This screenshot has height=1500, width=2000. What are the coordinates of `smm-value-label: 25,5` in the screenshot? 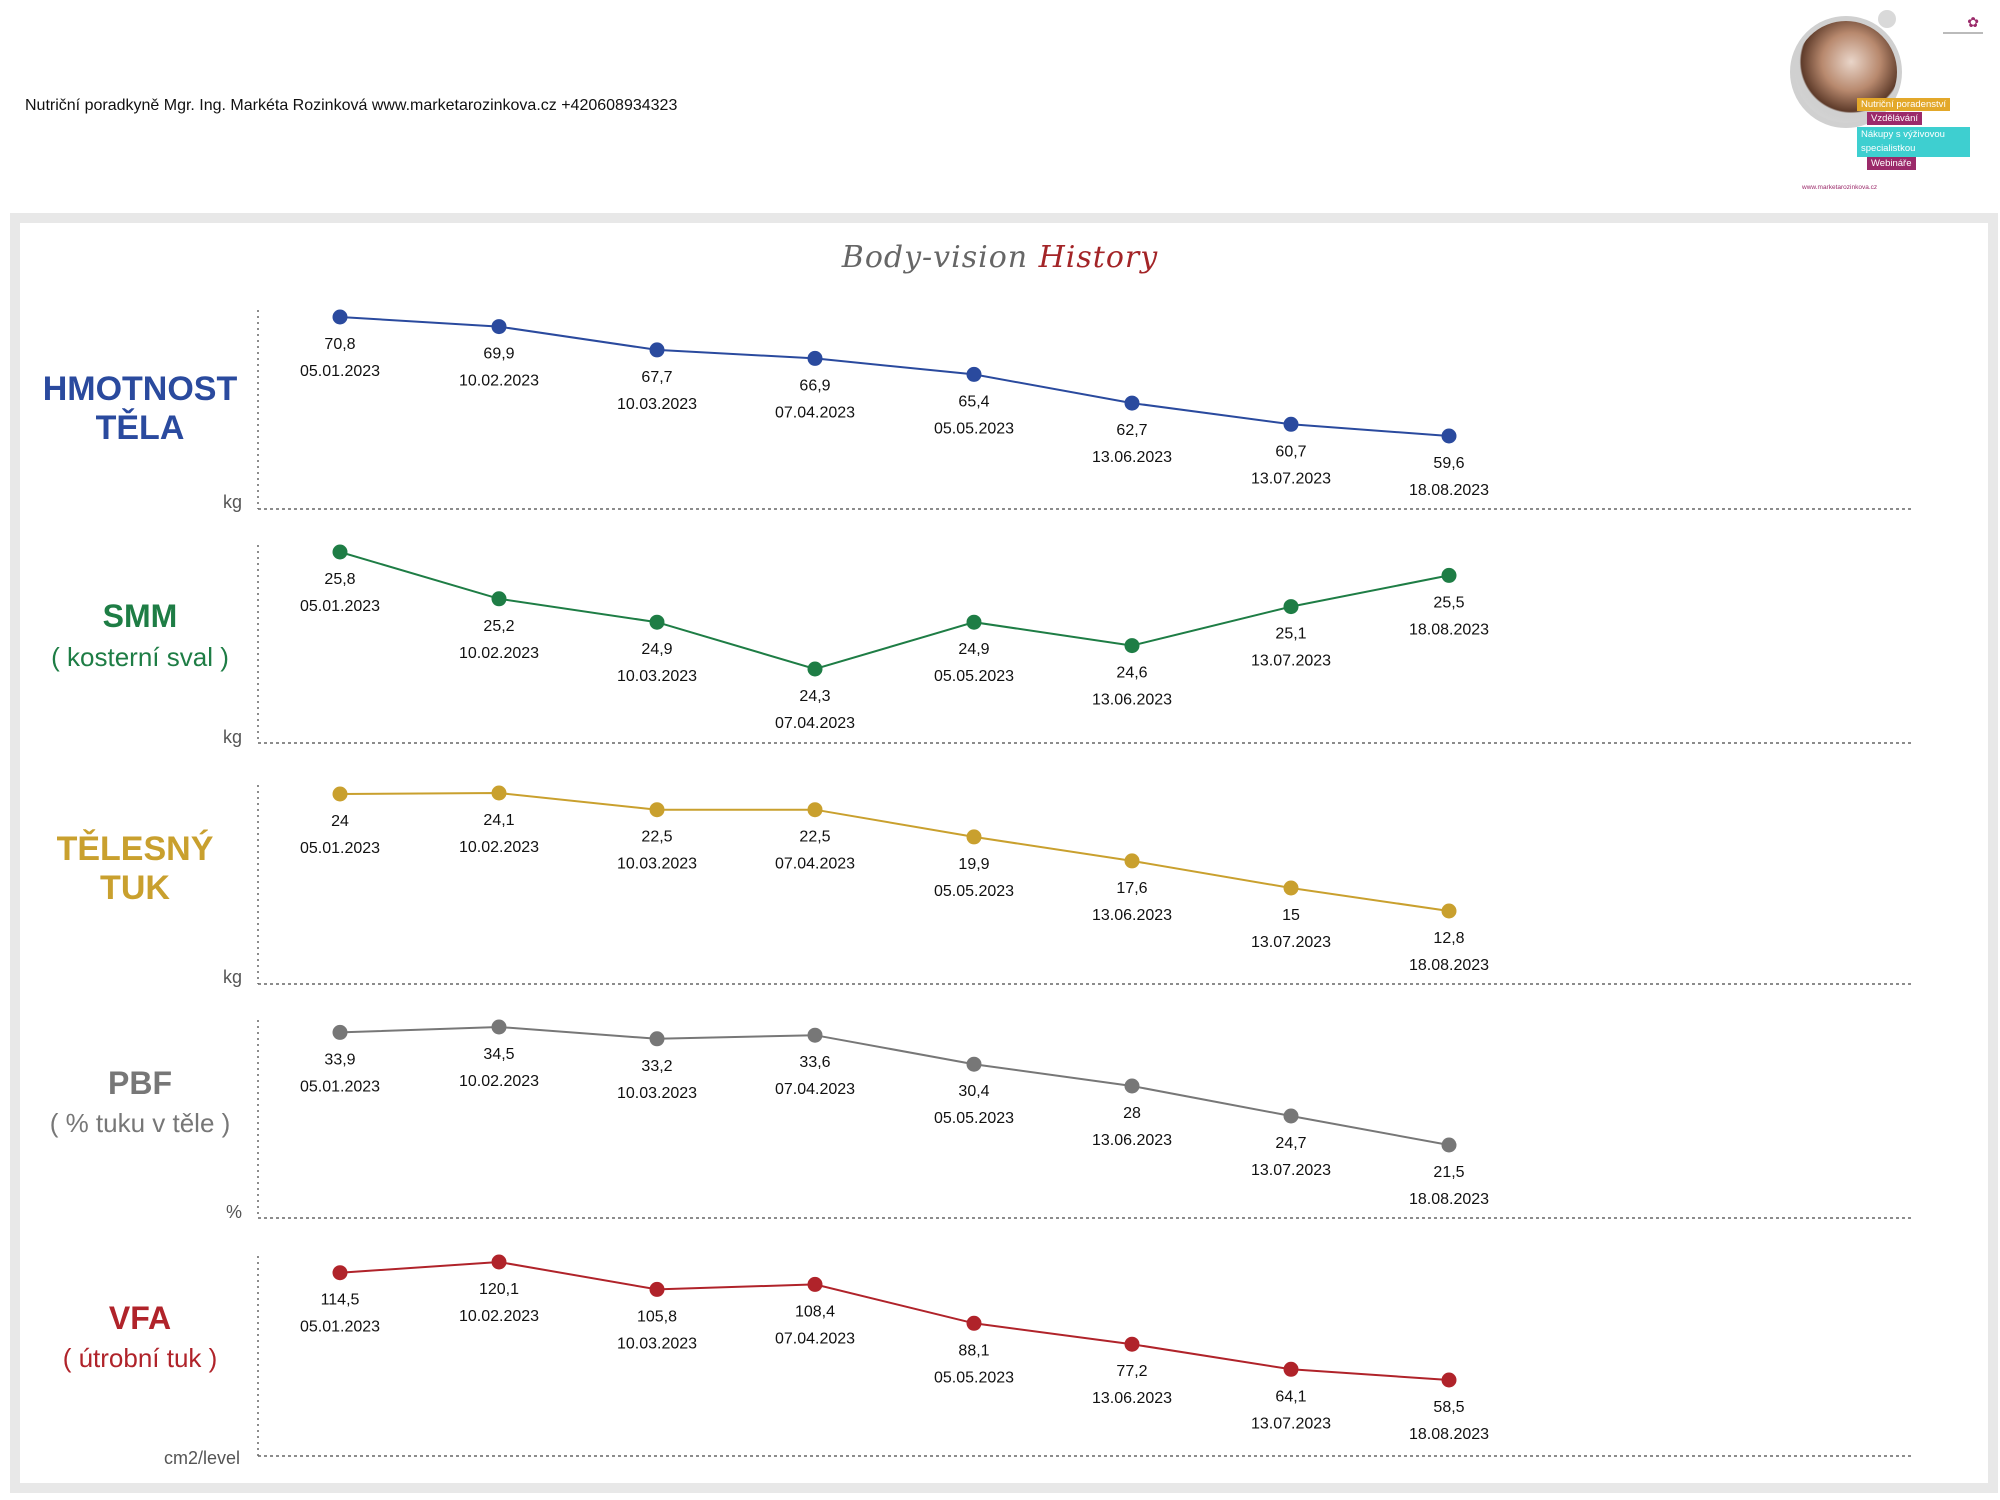 It's located at (1448, 602).